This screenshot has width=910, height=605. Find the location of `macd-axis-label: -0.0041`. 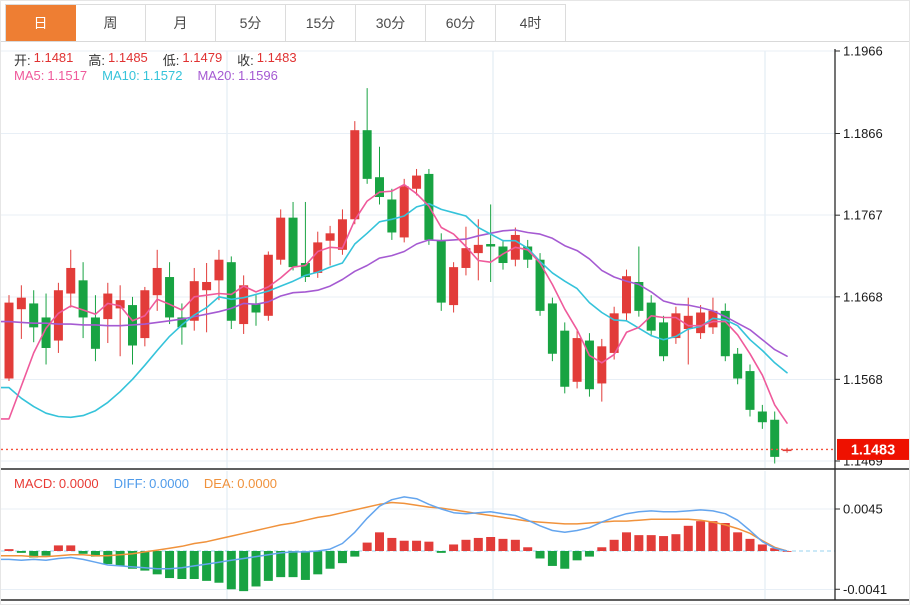

macd-axis-label: -0.0041 is located at coordinates (865, 589).